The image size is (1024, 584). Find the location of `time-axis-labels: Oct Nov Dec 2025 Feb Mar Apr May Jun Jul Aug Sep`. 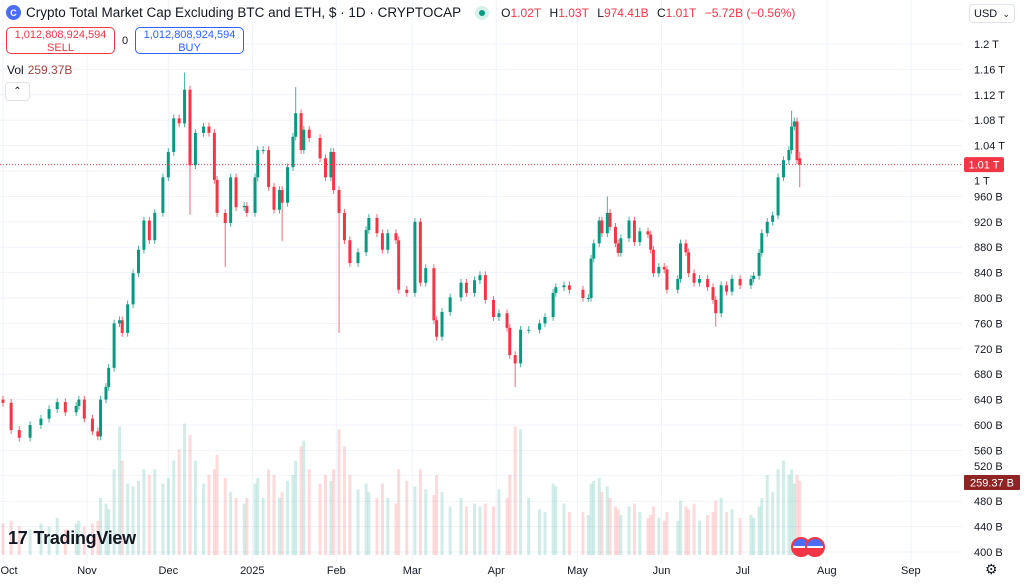

time-axis-labels: Oct Nov Dec 2025 Feb Mar Apr May Jun Jul Aug Sep is located at coordinates (460, 571).